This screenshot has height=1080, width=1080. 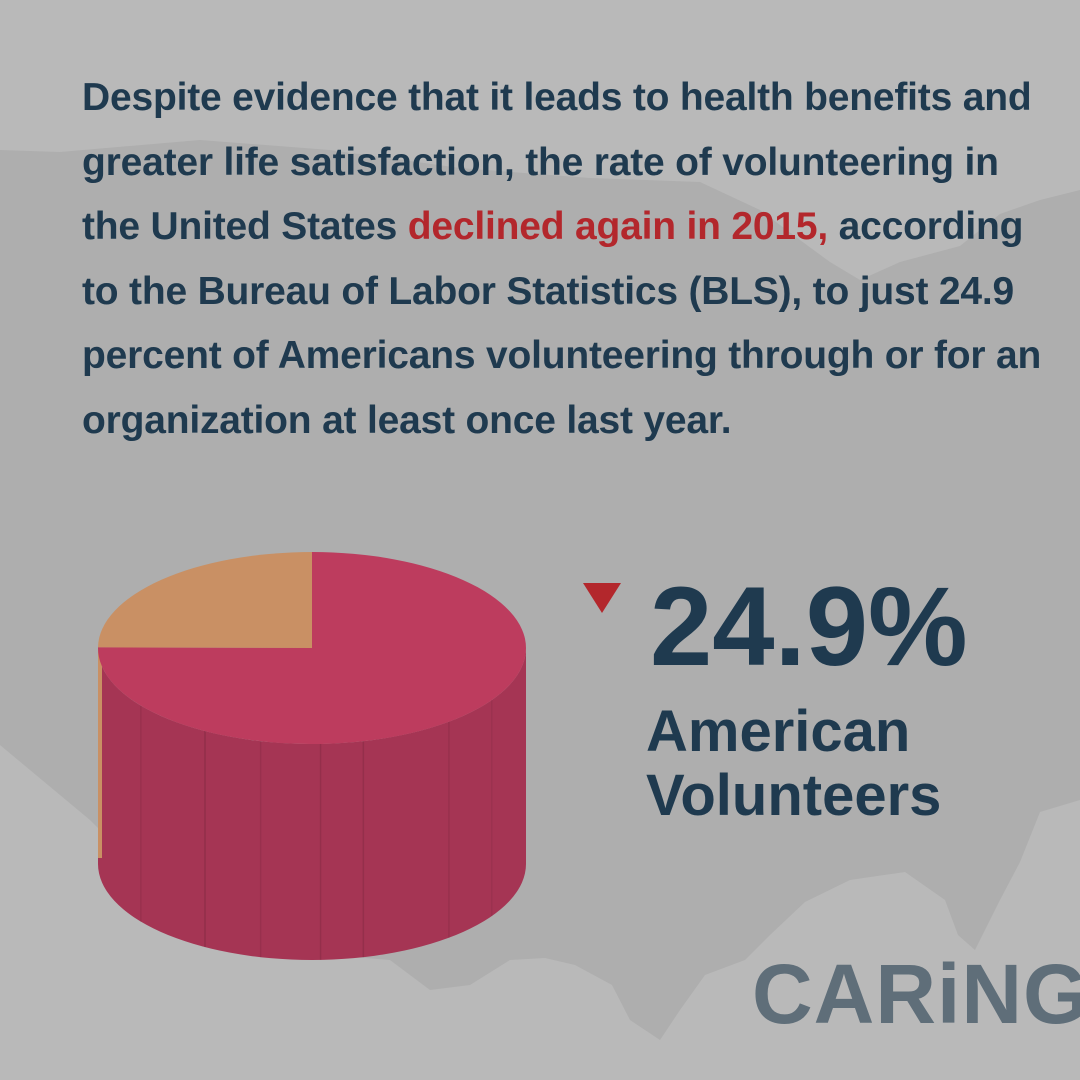 What do you see at coordinates (778, 731) in the screenshot?
I see `stat-label-line1: American` at bounding box center [778, 731].